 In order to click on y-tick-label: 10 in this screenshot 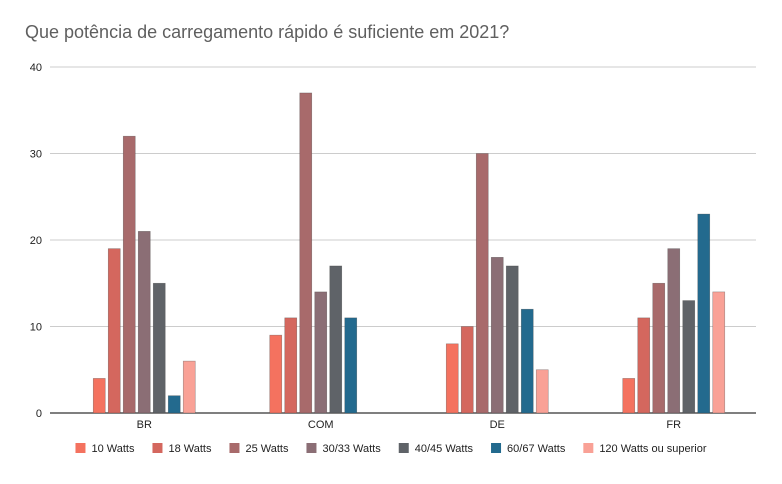, I will do `click(36, 328)`.